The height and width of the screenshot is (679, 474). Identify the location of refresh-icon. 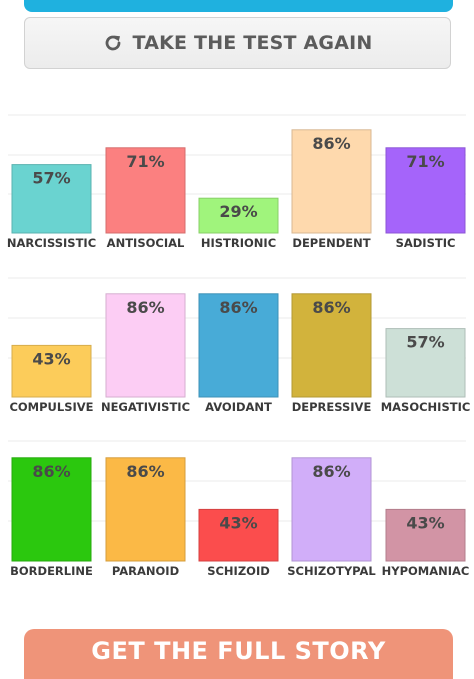
(113, 43).